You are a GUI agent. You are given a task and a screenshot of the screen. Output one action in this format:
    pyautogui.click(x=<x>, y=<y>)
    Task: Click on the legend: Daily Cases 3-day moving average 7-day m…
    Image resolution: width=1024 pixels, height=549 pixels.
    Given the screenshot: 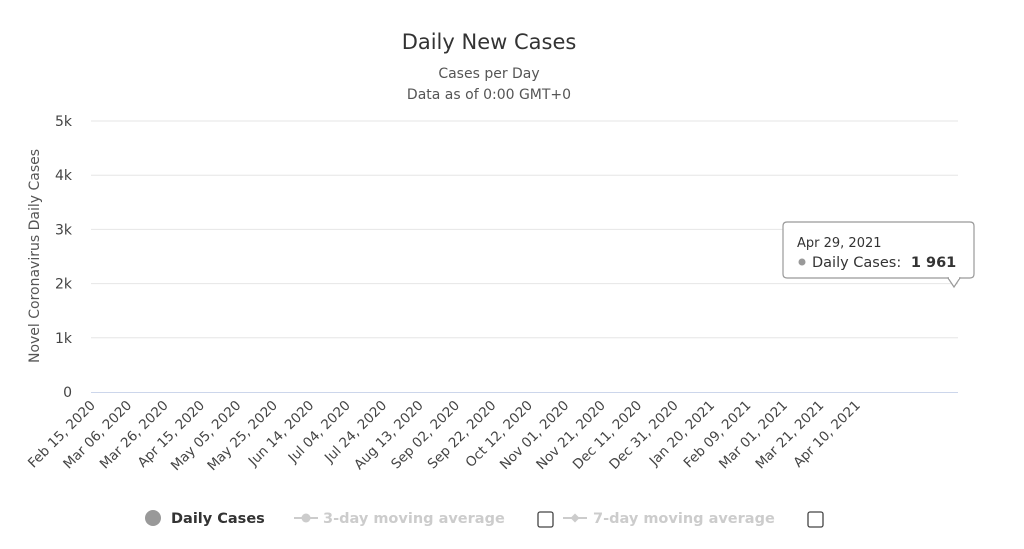 What is the action you would take?
    pyautogui.click(x=484, y=519)
    